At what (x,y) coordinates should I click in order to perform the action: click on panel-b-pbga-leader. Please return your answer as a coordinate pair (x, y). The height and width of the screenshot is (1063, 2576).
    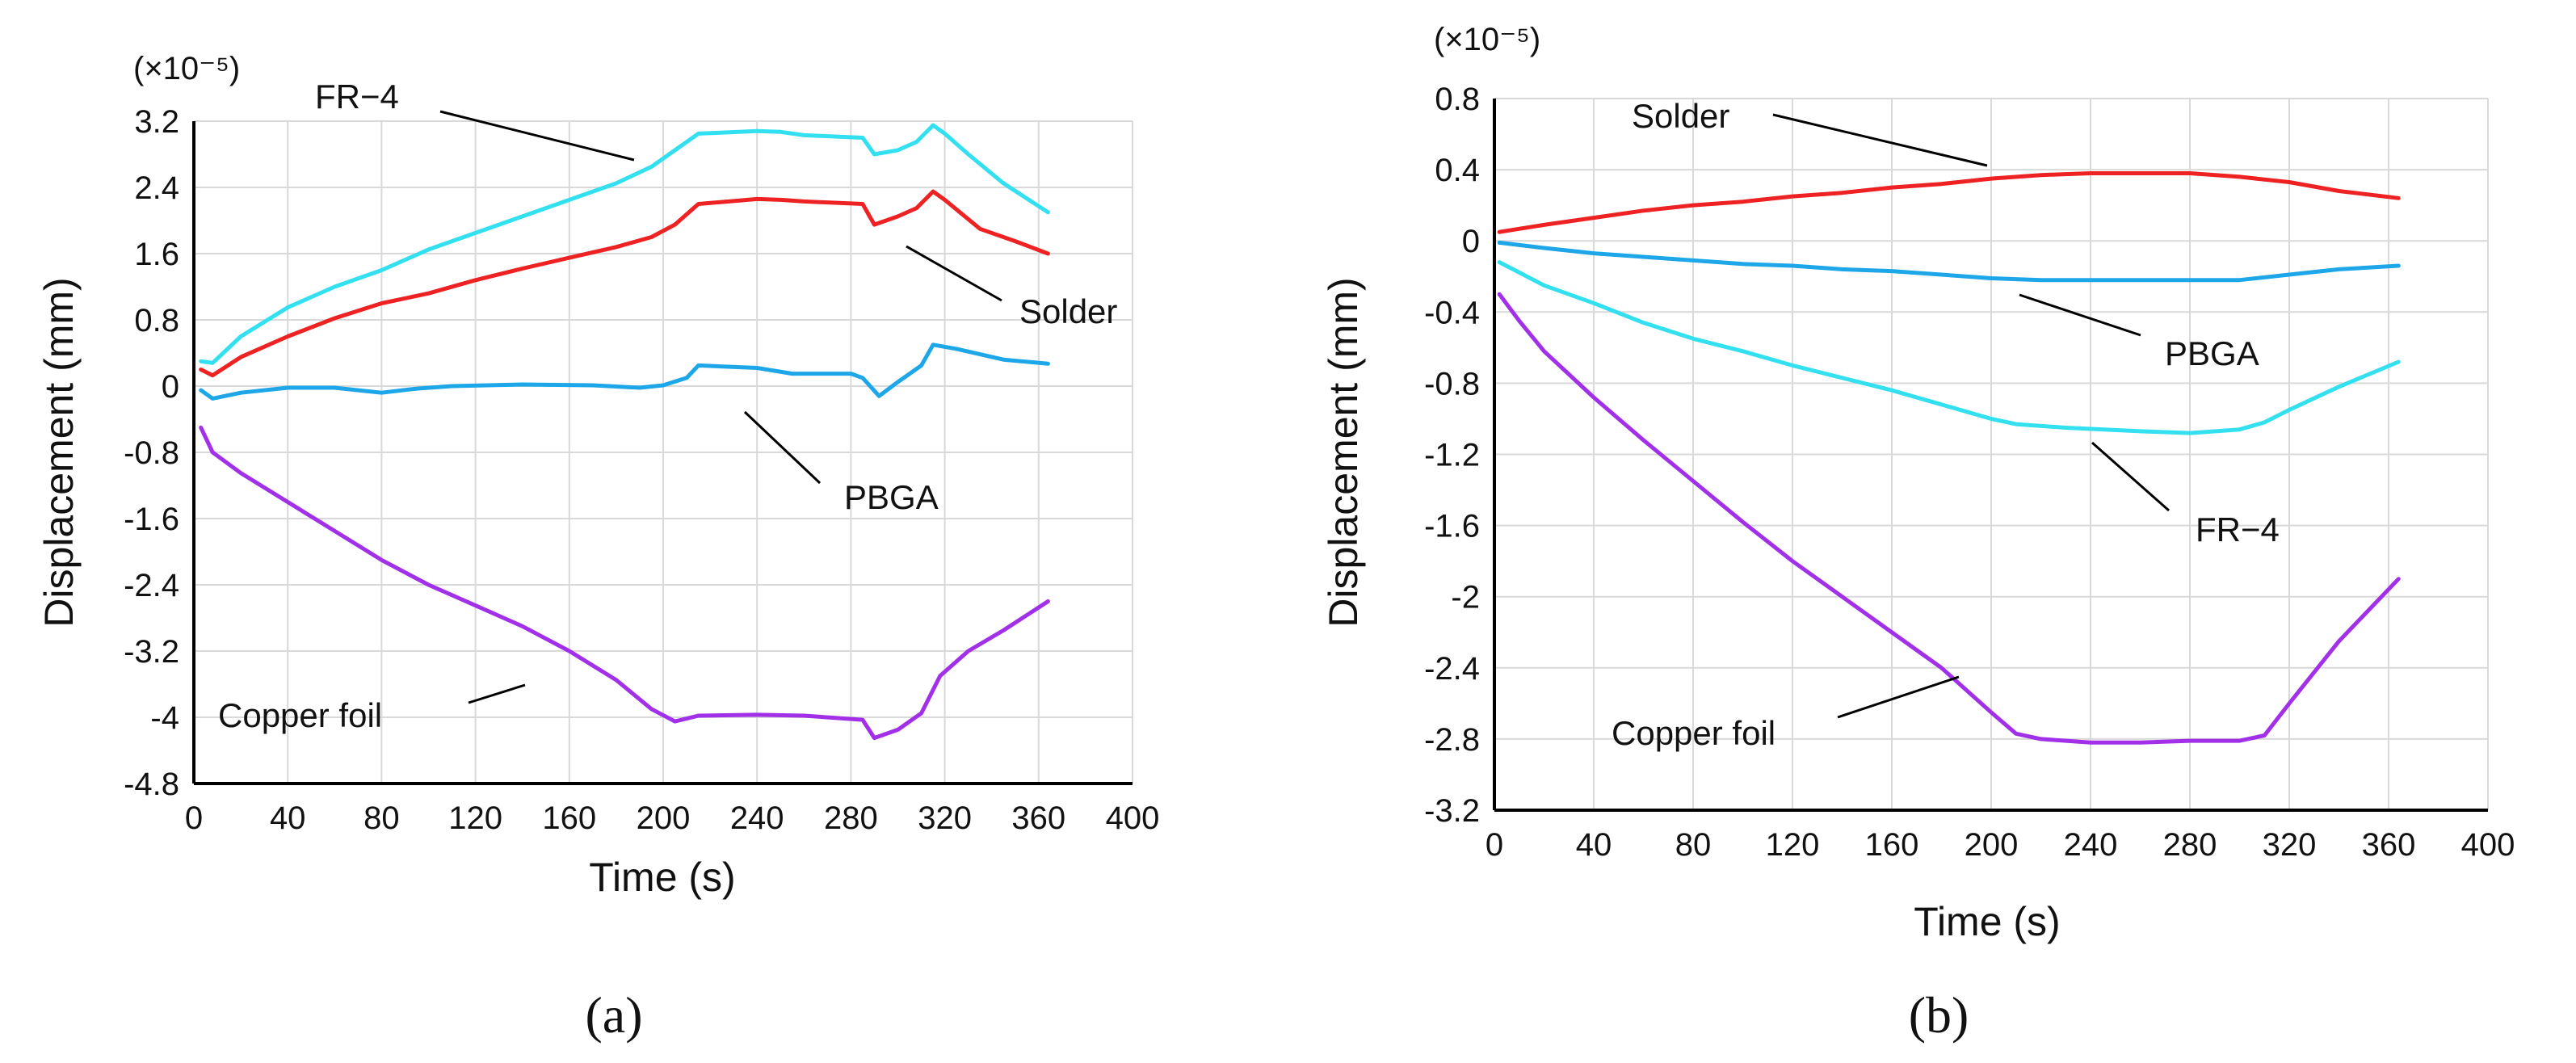
    Looking at the image, I should click on (2080, 315).